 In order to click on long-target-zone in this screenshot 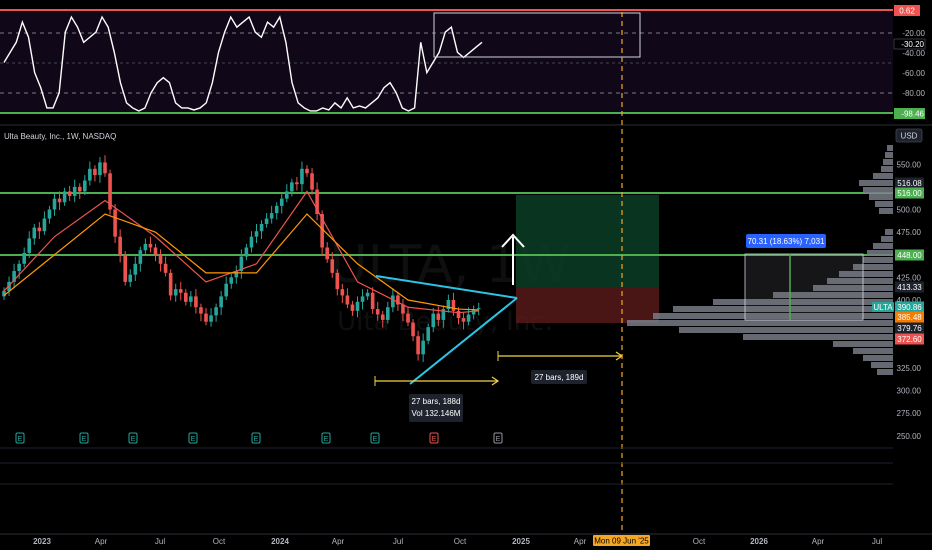, I will do `click(587, 241)`.